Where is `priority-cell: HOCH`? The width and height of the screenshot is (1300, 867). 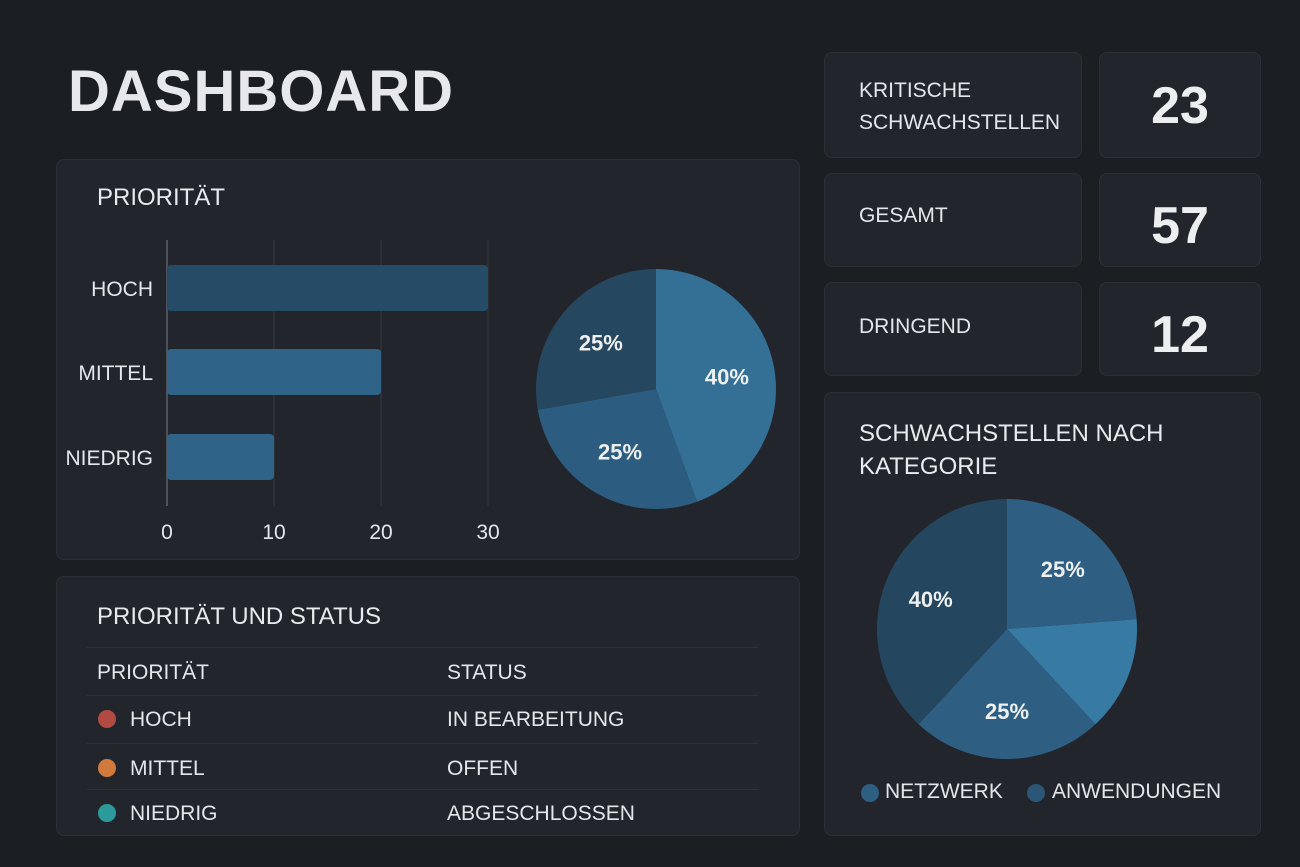 priority-cell: HOCH is located at coordinates (161, 719).